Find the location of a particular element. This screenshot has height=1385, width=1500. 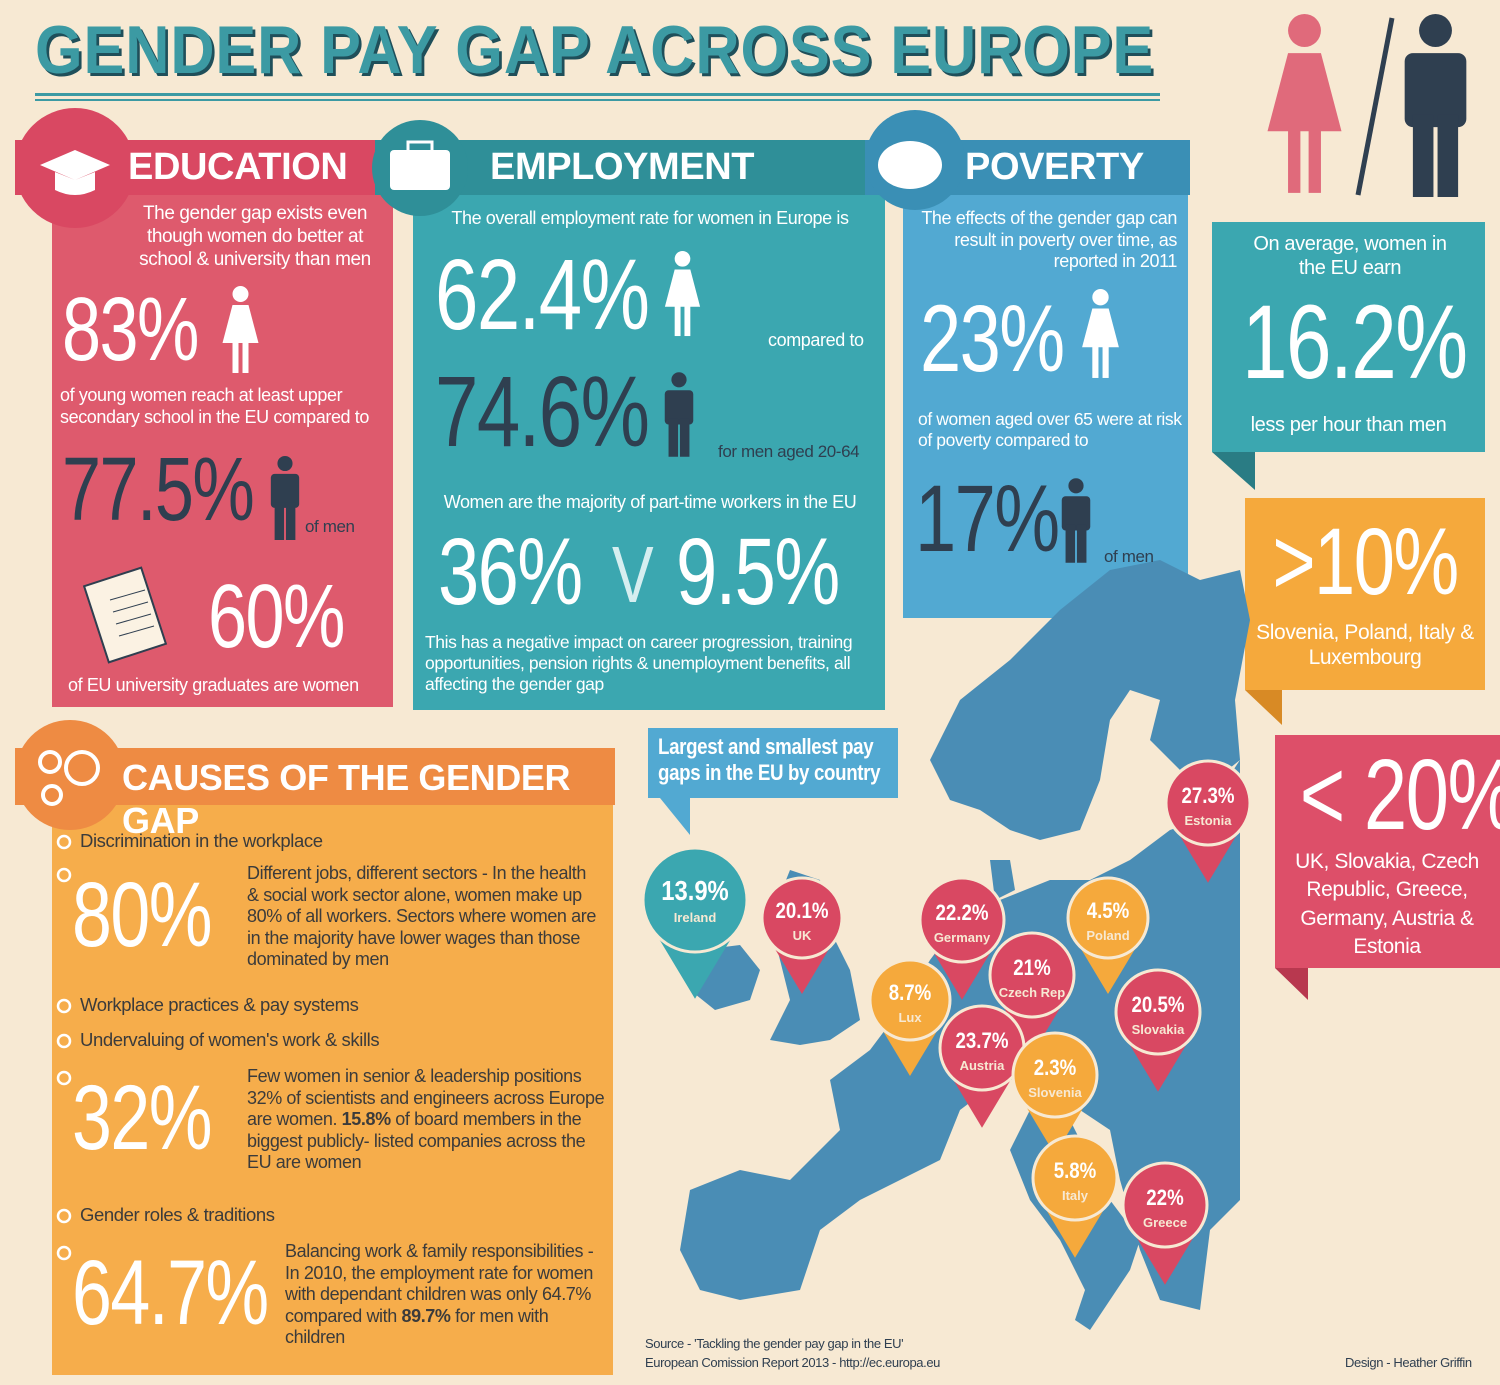

credit: Design - Heather Griffin is located at coordinates (1408, 1362).